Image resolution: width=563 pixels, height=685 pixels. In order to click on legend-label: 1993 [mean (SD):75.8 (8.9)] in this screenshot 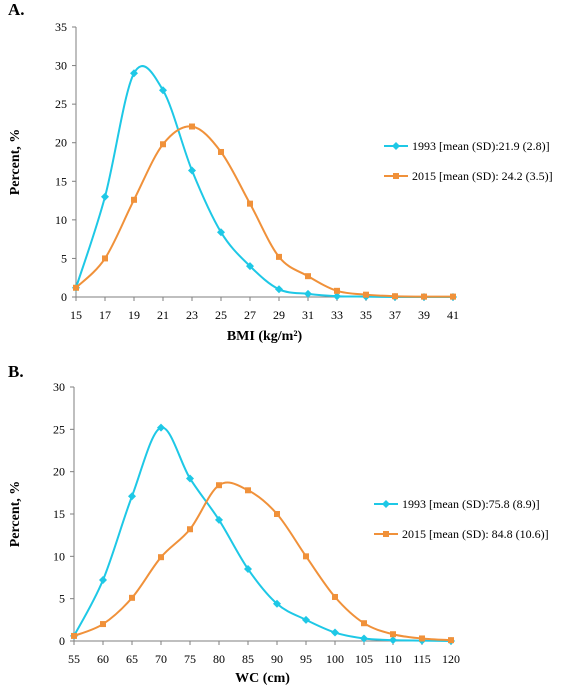, I will do `click(471, 504)`.